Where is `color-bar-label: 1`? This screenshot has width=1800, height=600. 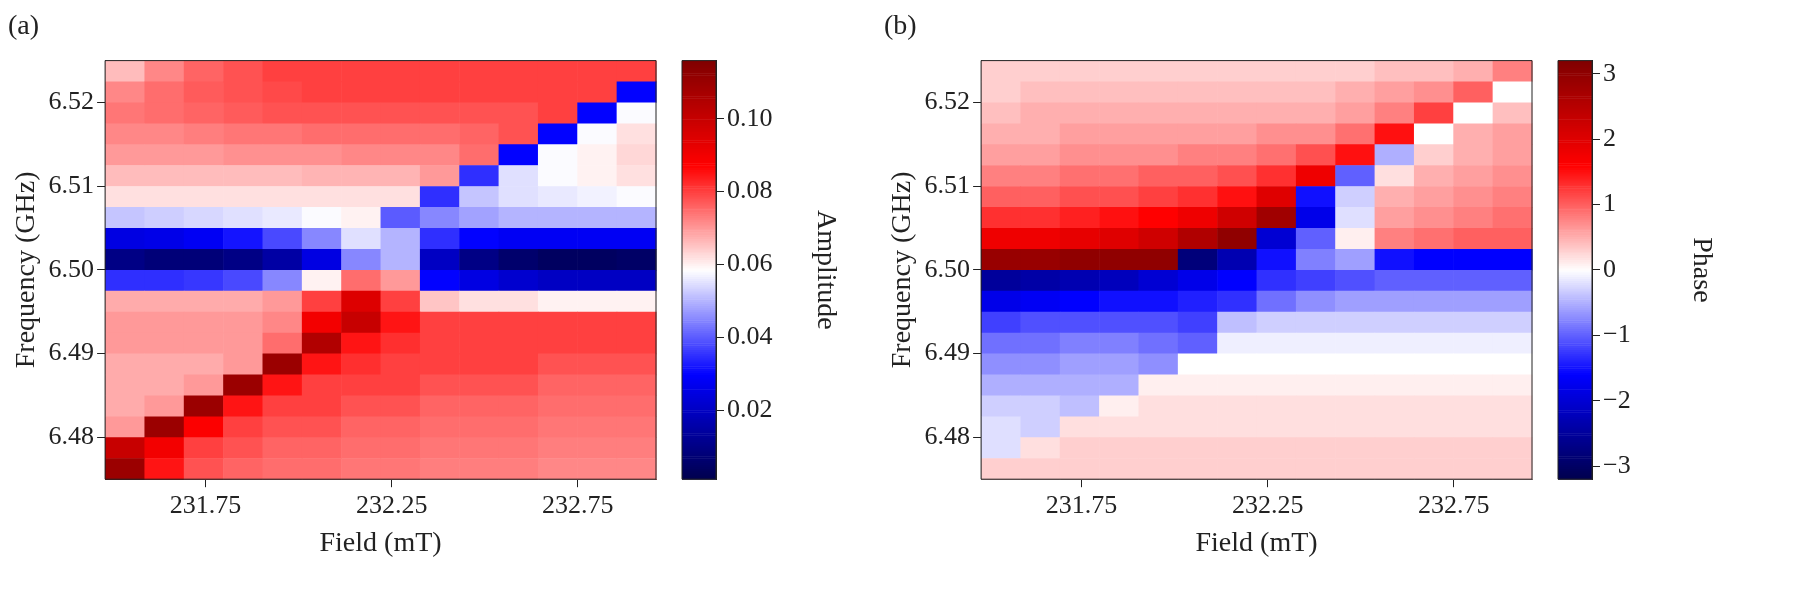
color-bar-label: 1 is located at coordinates (1609, 203).